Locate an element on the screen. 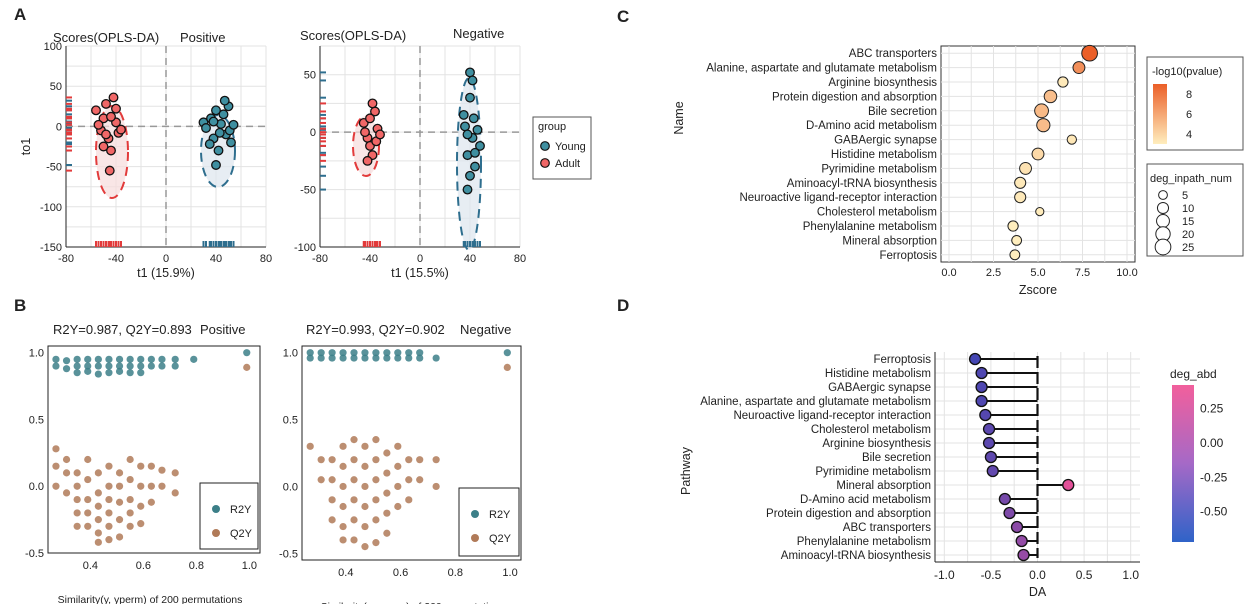 Image resolution: width=1248 pixels, height=604 pixels. legend-q2y-label: Q2Y is located at coordinates (241, 534).